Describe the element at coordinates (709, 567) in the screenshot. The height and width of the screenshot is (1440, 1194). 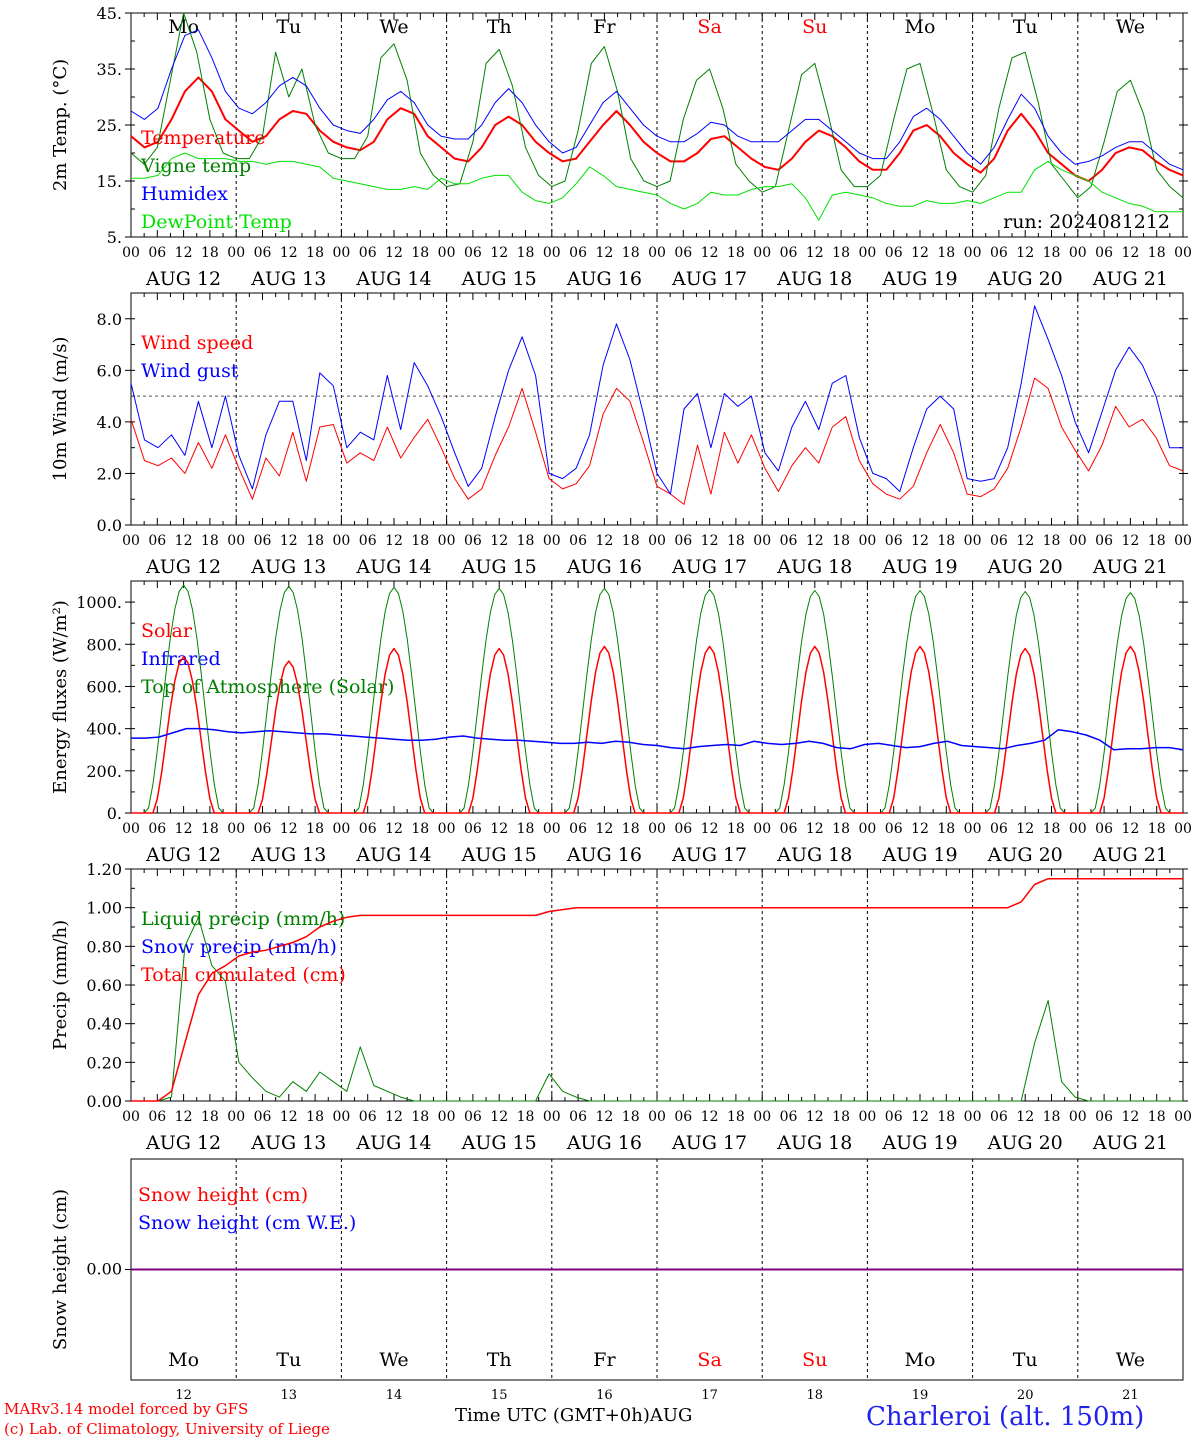
I see `x-date-label: AUG 17` at that location.